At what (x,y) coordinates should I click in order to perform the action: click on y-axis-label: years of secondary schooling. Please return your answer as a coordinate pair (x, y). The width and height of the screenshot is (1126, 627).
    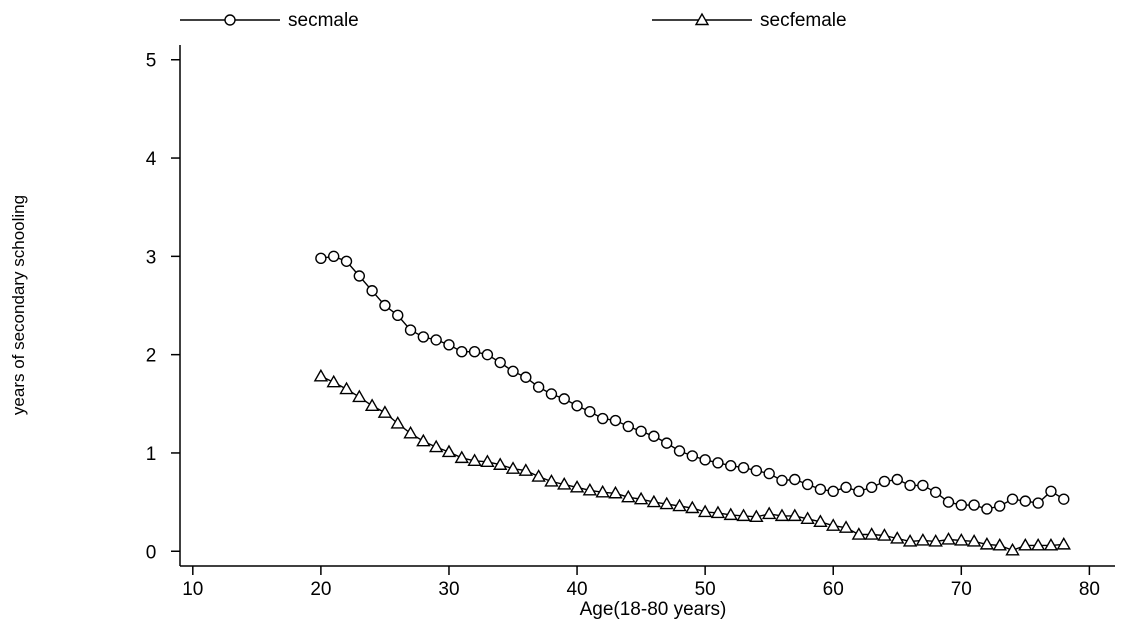
    Looking at the image, I should click on (18, 305).